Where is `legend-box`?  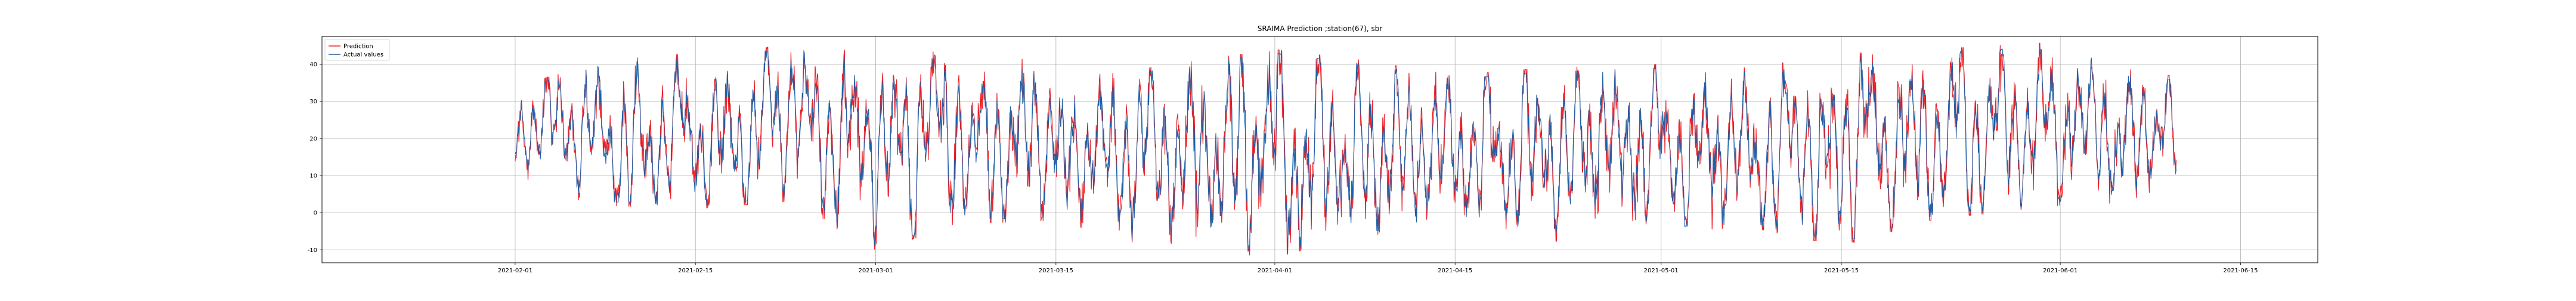 legend-box is located at coordinates (357, 50).